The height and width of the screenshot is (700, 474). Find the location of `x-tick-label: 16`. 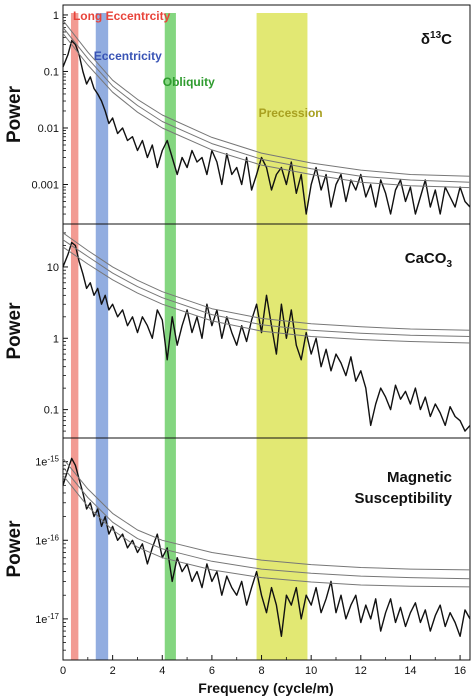

x-tick-label: 16 is located at coordinates (460, 671).